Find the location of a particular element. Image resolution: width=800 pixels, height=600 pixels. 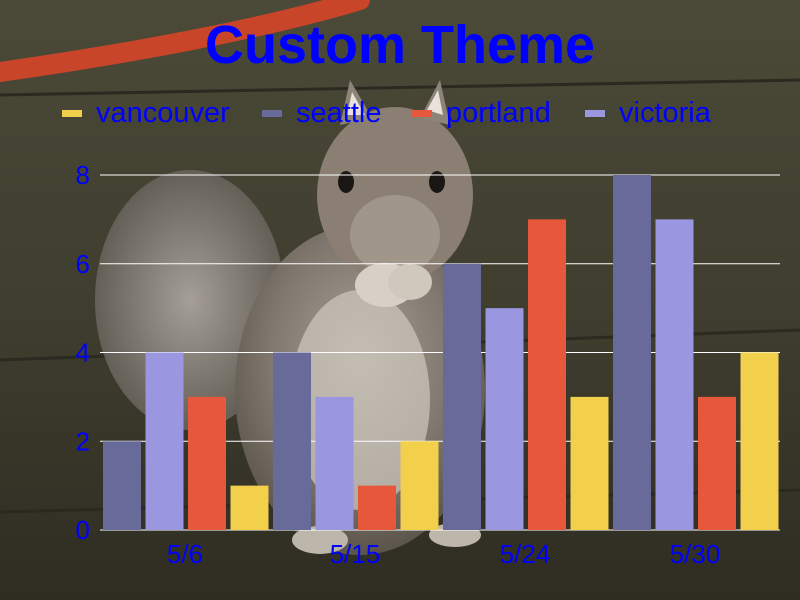

legend-swatch-vancouver is located at coordinates (72, 113).